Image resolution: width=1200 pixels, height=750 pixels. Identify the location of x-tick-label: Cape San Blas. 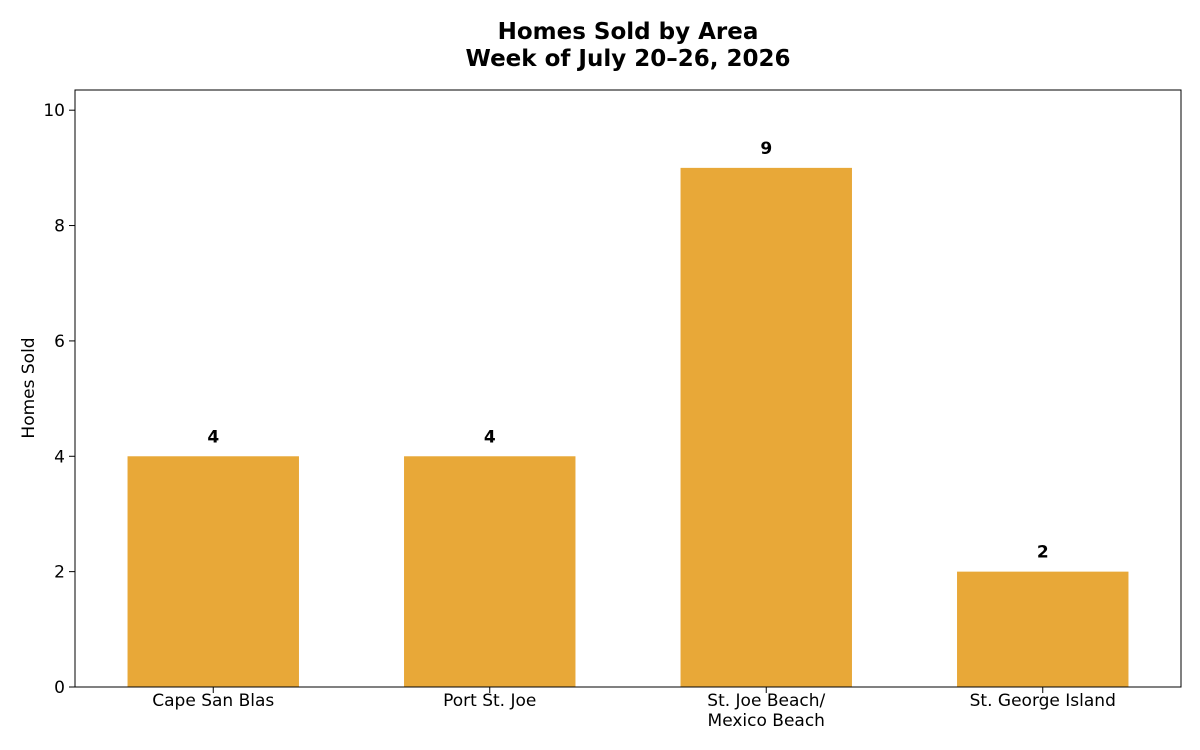
(213, 701).